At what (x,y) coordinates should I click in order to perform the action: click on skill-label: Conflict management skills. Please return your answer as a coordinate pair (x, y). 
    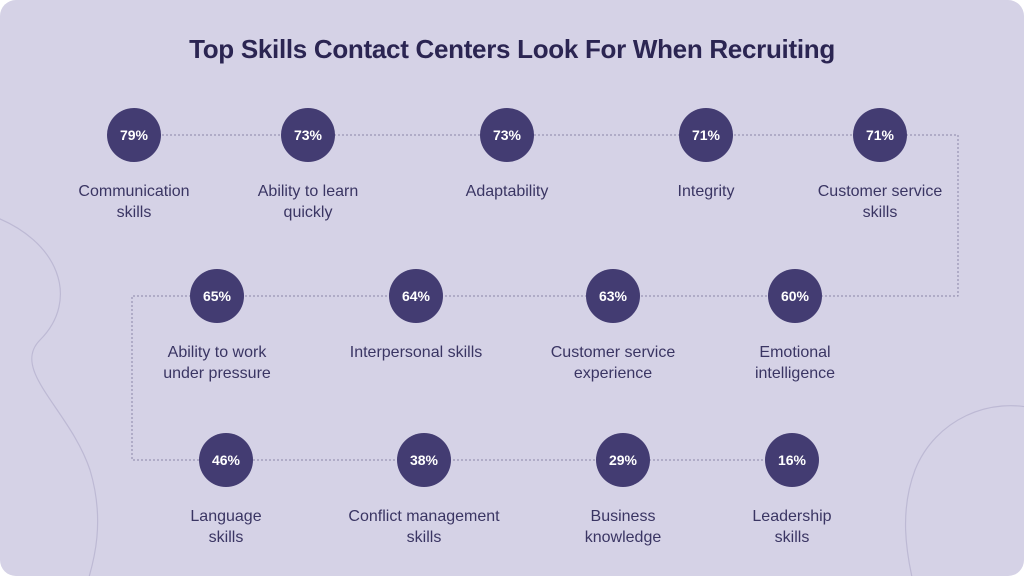
    Looking at the image, I should click on (424, 527).